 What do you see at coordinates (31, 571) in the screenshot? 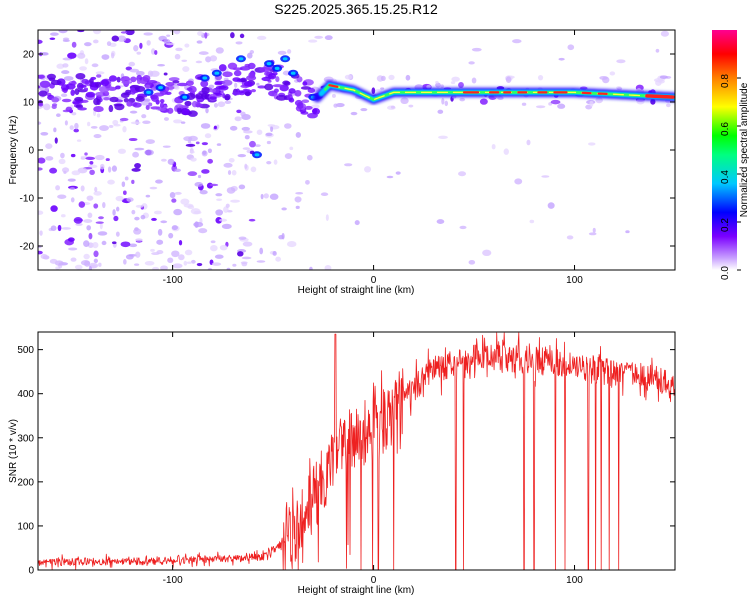
I see `y-tick-label: 0` at bounding box center [31, 571].